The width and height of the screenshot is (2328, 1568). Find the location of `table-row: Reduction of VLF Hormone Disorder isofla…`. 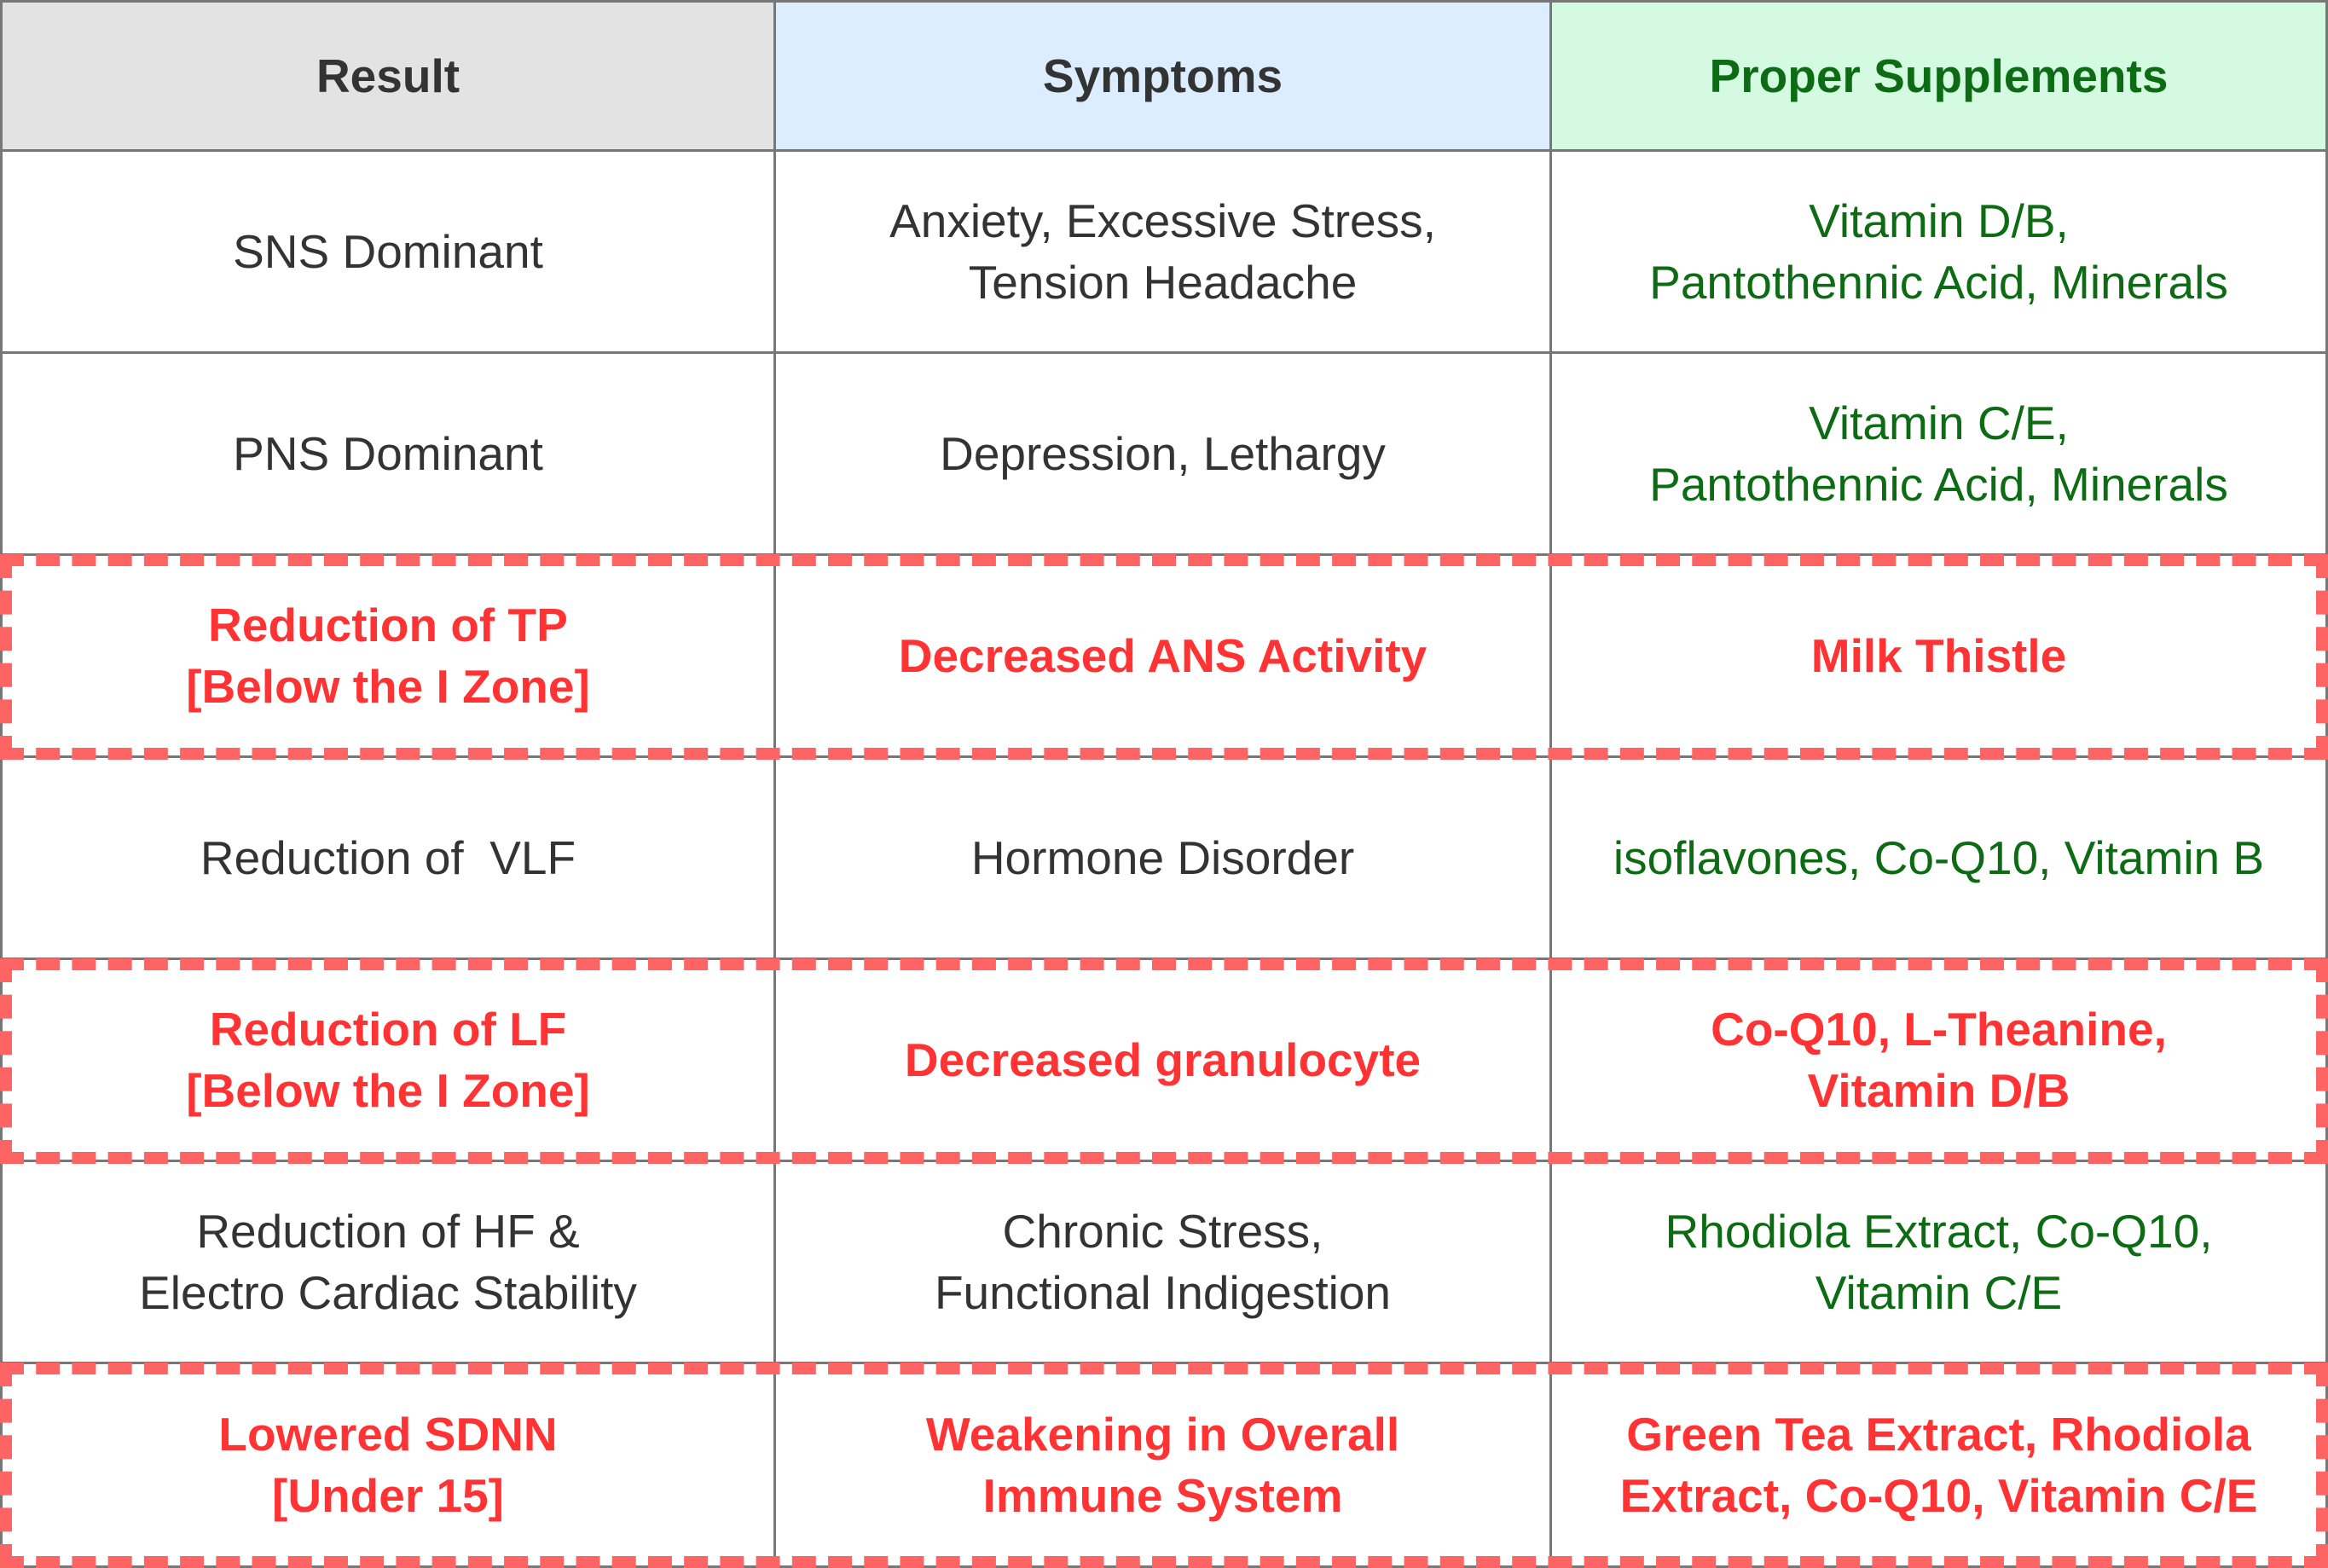

table-row: Reduction of VLF Hormone Disorder isofla… is located at coordinates (1164, 859).